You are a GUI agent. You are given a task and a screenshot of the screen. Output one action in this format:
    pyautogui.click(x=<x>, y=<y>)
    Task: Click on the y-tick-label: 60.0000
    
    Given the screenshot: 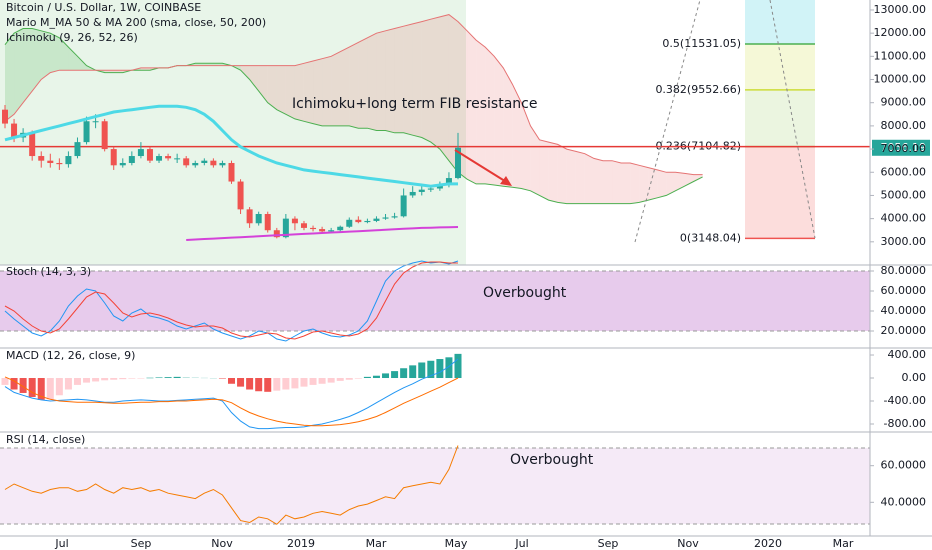 What is the action you would take?
    pyautogui.click(x=904, y=290)
    